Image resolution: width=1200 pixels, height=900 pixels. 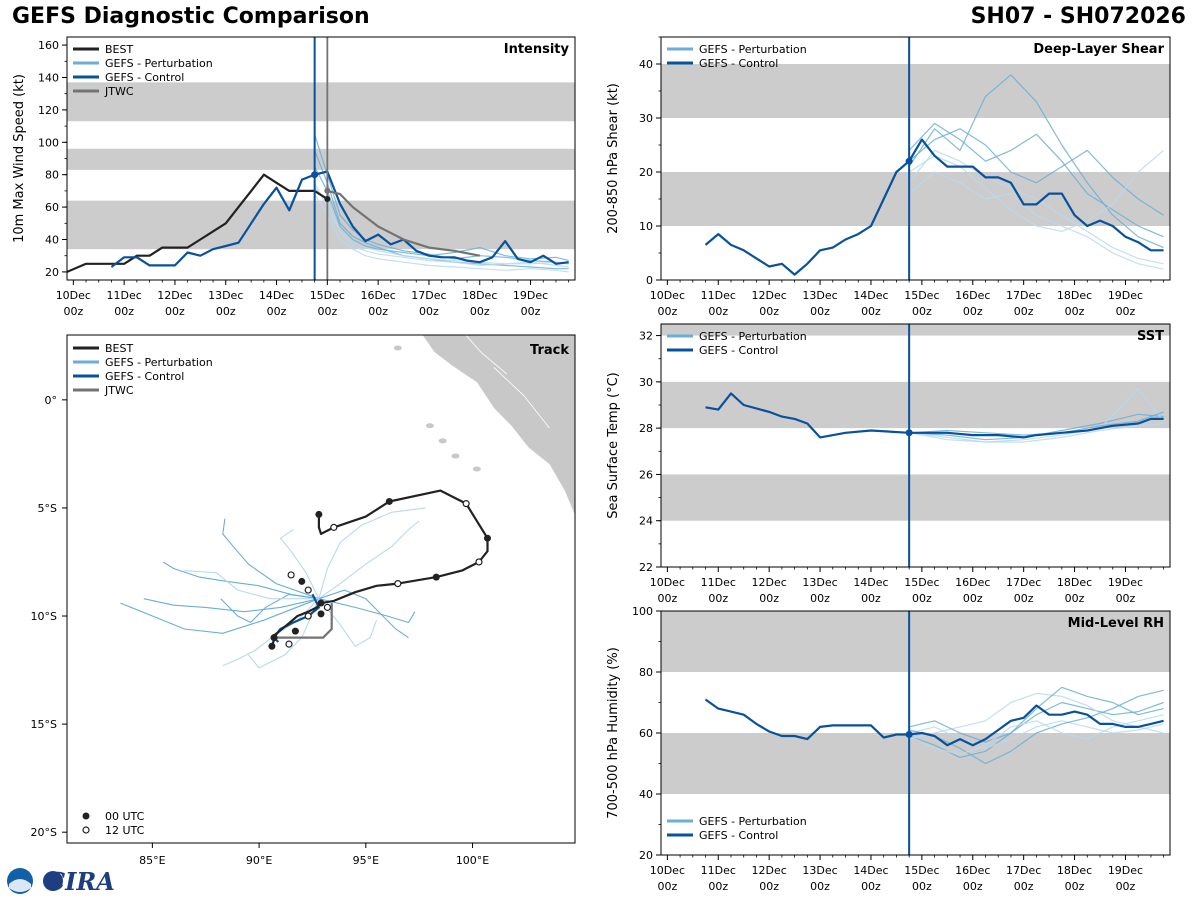 I want to click on y-tick-label: 15°S, so click(x=44, y=724).